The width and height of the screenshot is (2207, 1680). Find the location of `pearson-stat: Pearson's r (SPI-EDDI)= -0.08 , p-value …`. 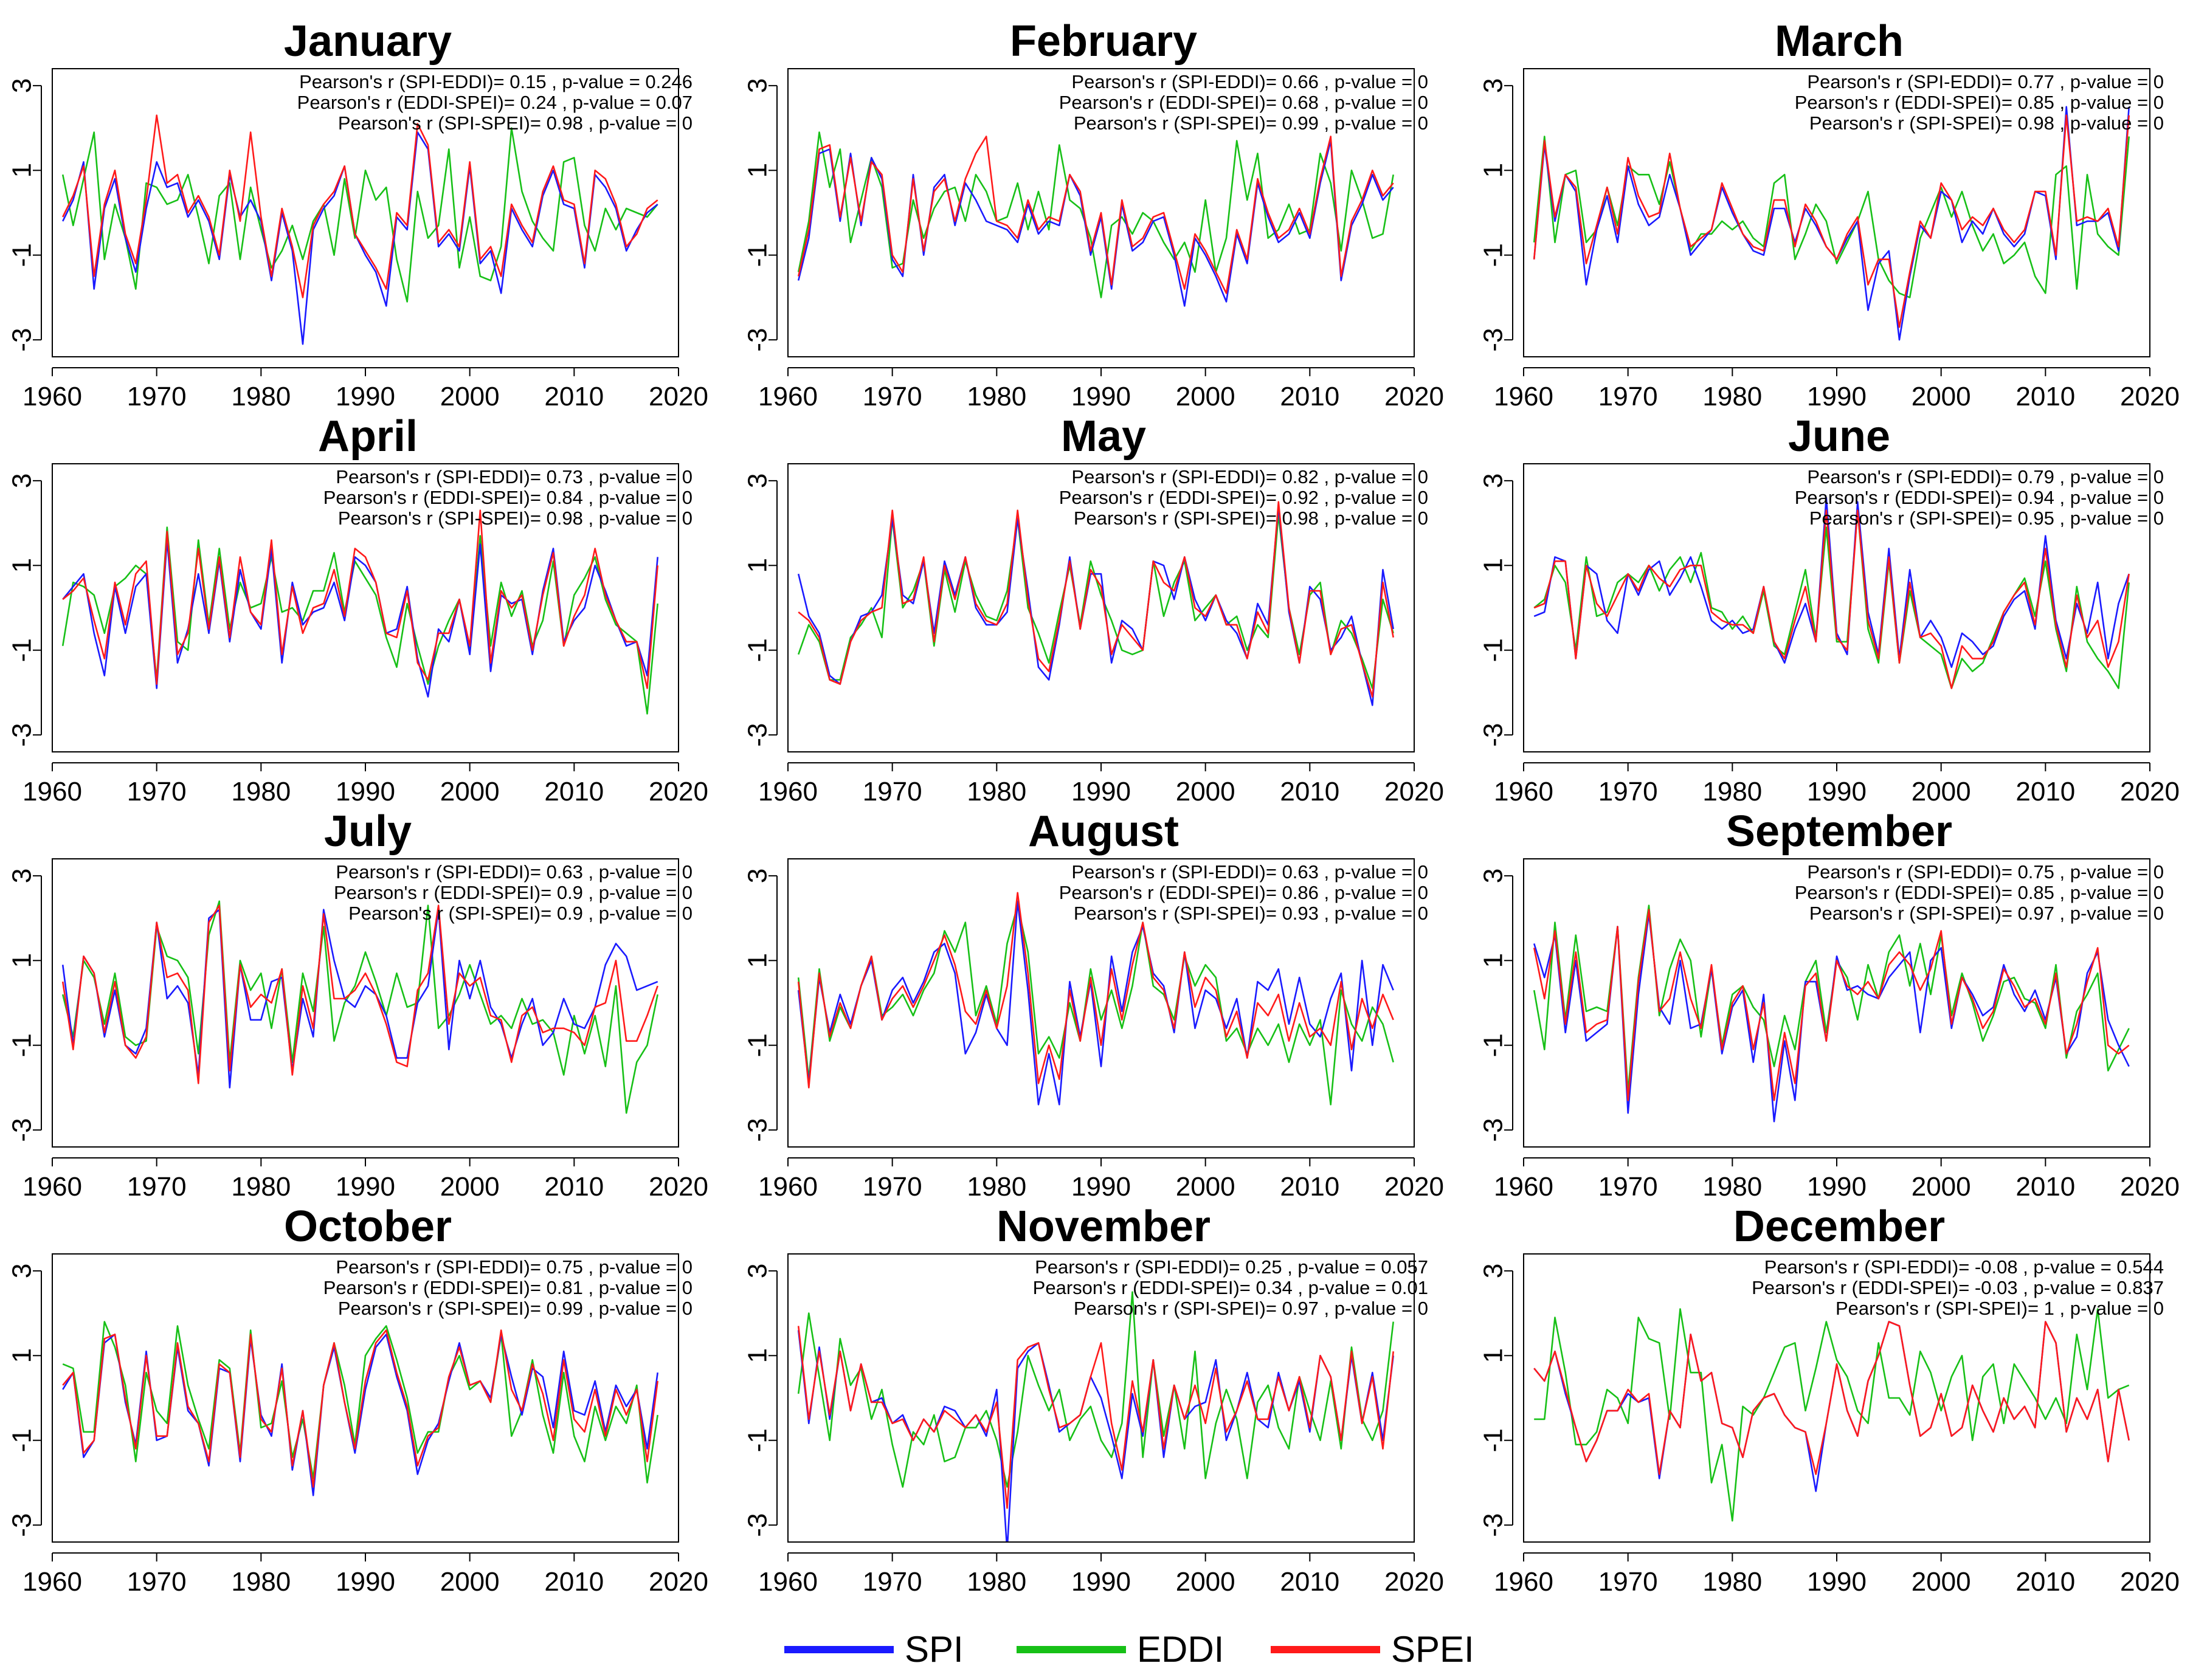

pearson-stat: Pearson's r (SPI-EDDI)= -0.08 , p-value … is located at coordinates (1964, 1267).